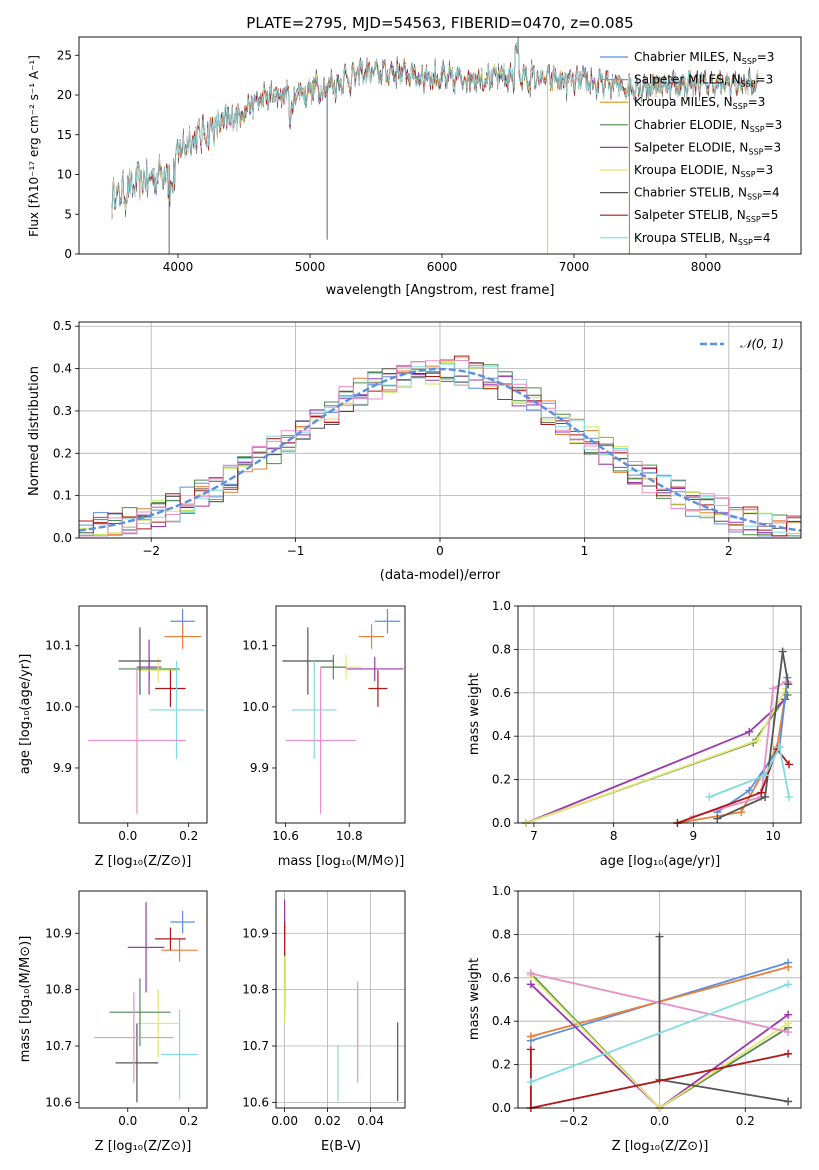 The image size is (819, 1170). Describe the element at coordinates (327, 1121) in the screenshot. I see `x-tick-label: 0.02` at that location.